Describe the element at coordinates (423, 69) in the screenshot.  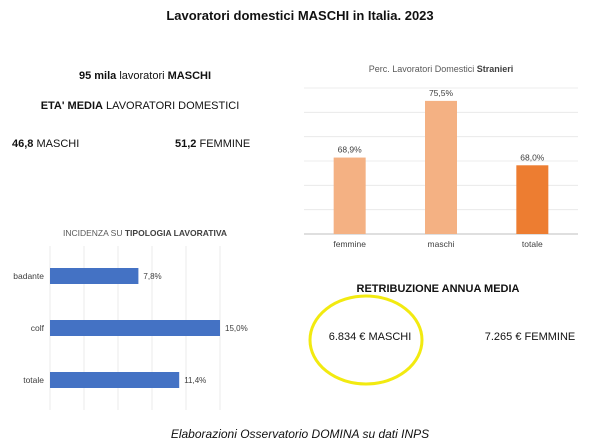
I see `foreign-chart-title-plain: Perc. Lavoratori Domestici` at that location.